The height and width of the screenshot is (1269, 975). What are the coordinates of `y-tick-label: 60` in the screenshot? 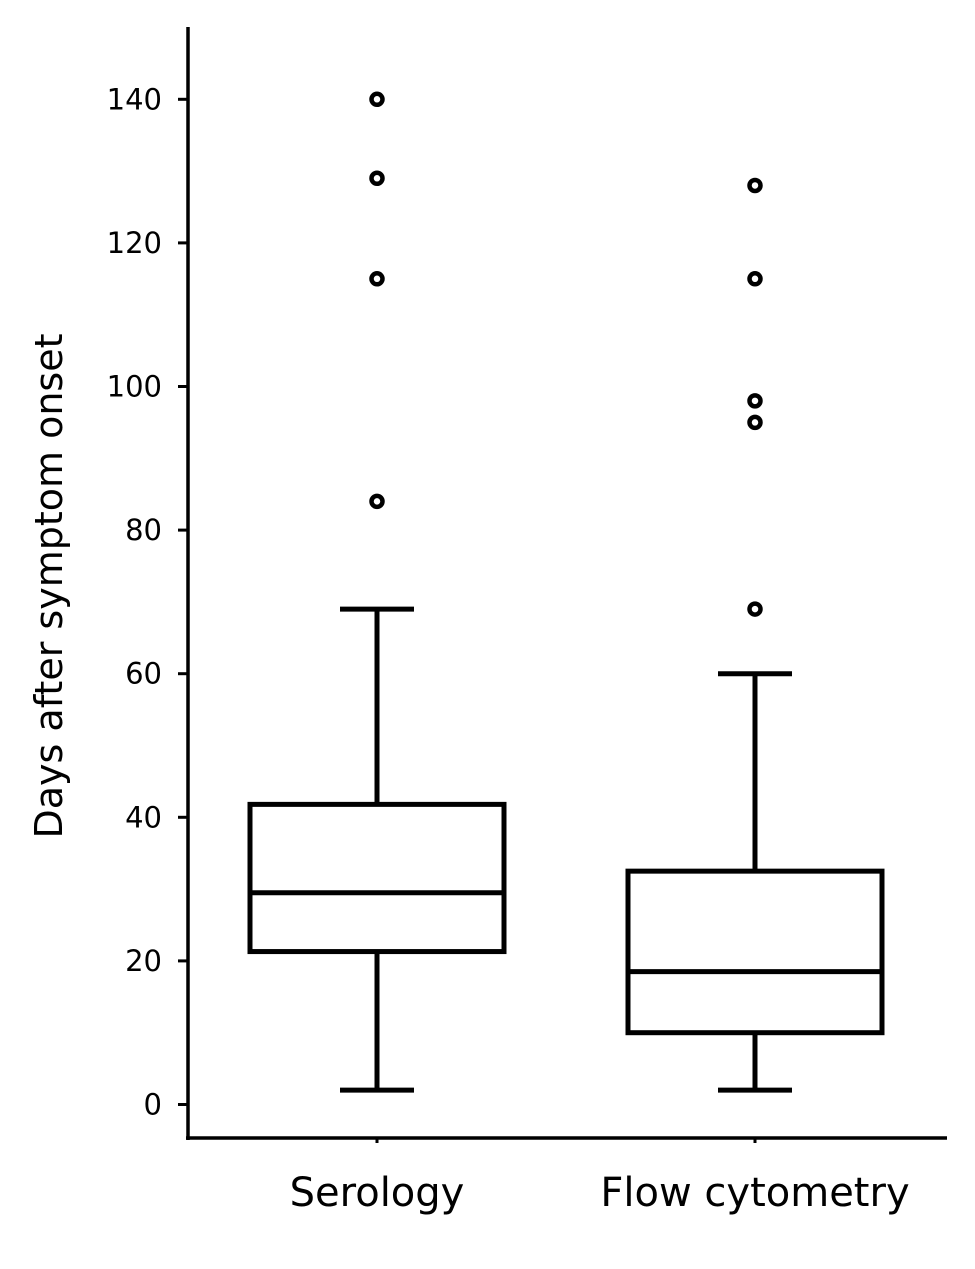 It's located at (143, 674).